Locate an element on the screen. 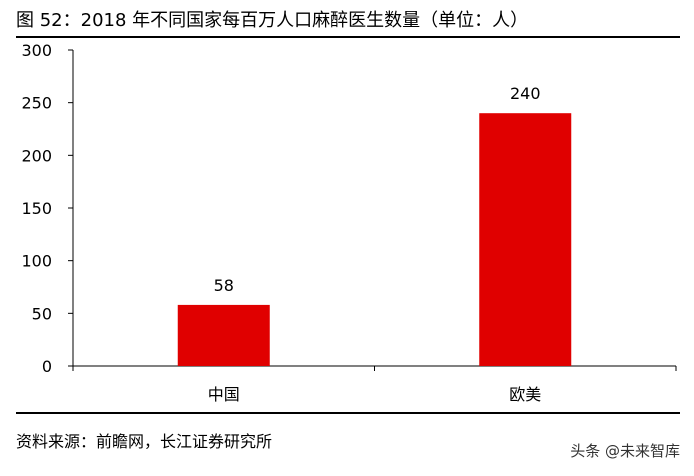 Image resolution: width=694 pixels, height=476 pixels. watermark: 头条 @未来智库 is located at coordinates (625, 451).